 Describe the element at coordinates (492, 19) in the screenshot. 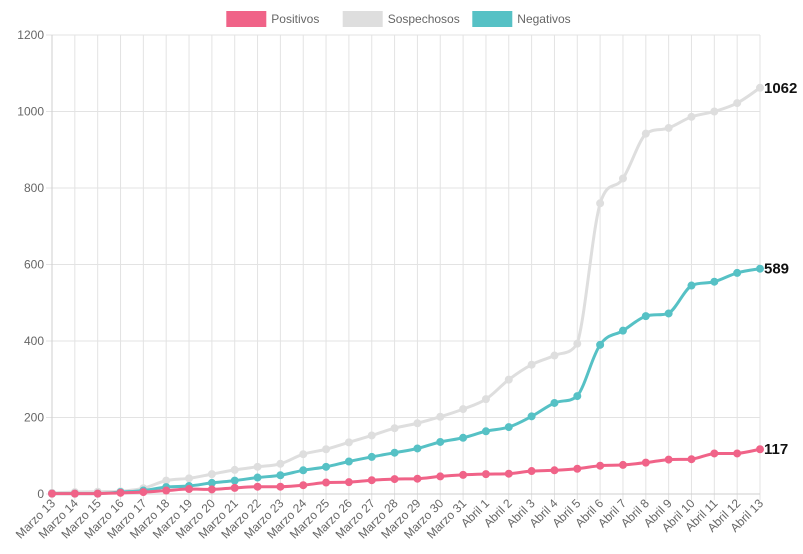

I see `legend-swatch-negativos` at that location.